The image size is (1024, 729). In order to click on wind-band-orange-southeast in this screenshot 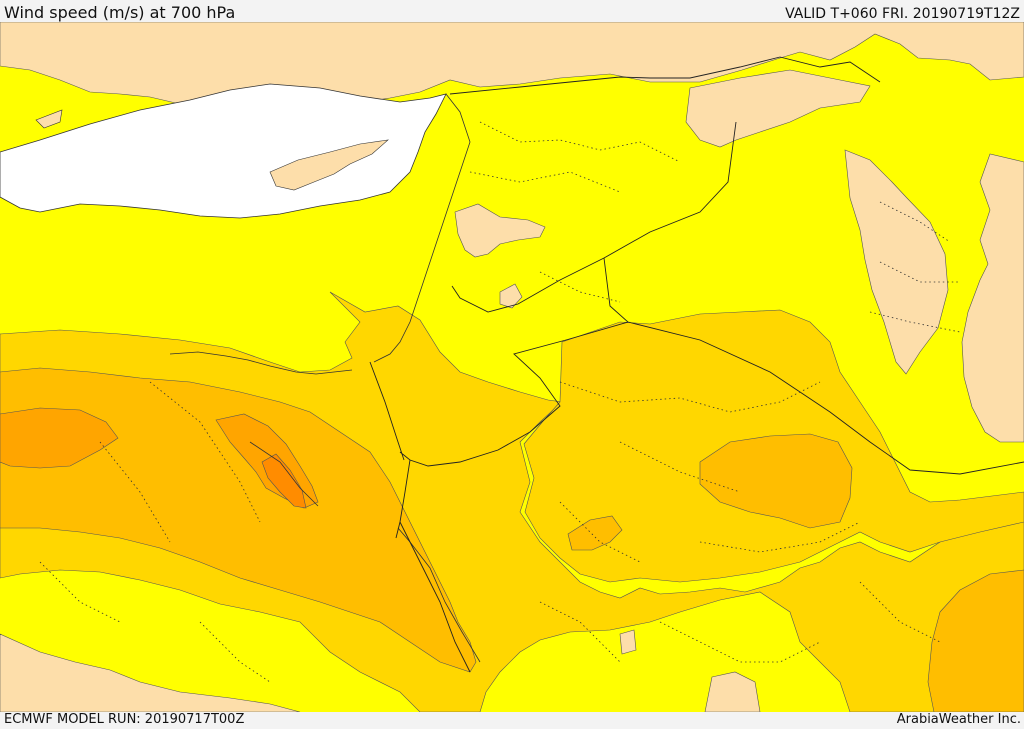, I will do `click(975, 640)`.